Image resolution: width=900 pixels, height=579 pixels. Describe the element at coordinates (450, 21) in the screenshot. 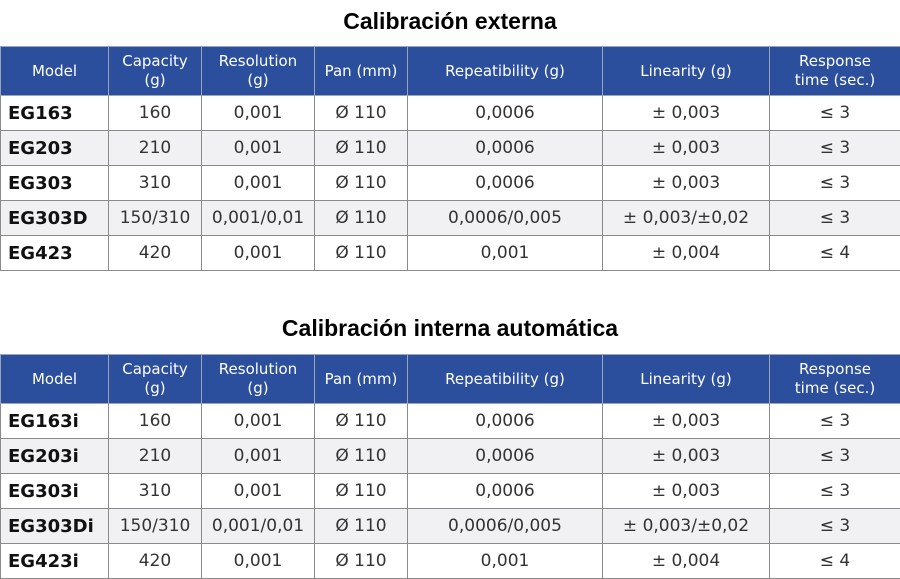

I see `table-title: Calibración externa` at that location.